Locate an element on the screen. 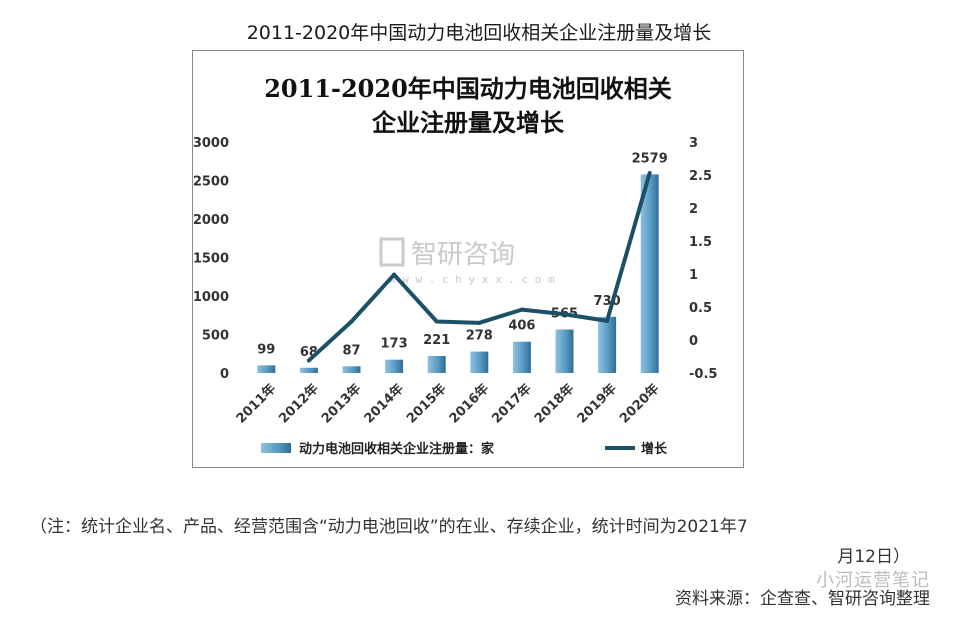  y-right-tick-label: 1.5 is located at coordinates (700, 242).